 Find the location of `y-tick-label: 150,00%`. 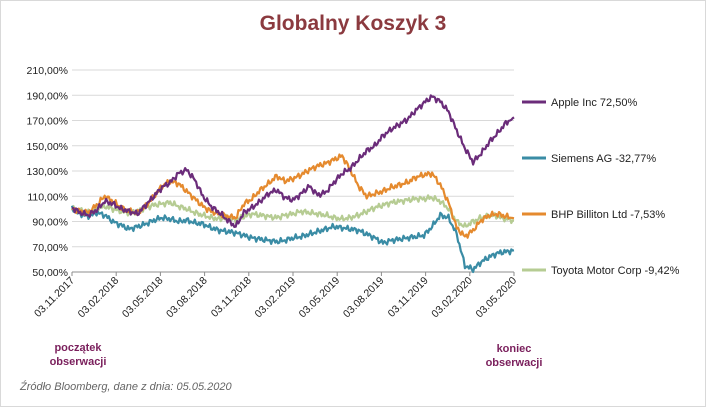

y-tick-label: 150,00% is located at coordinates (47, 147).